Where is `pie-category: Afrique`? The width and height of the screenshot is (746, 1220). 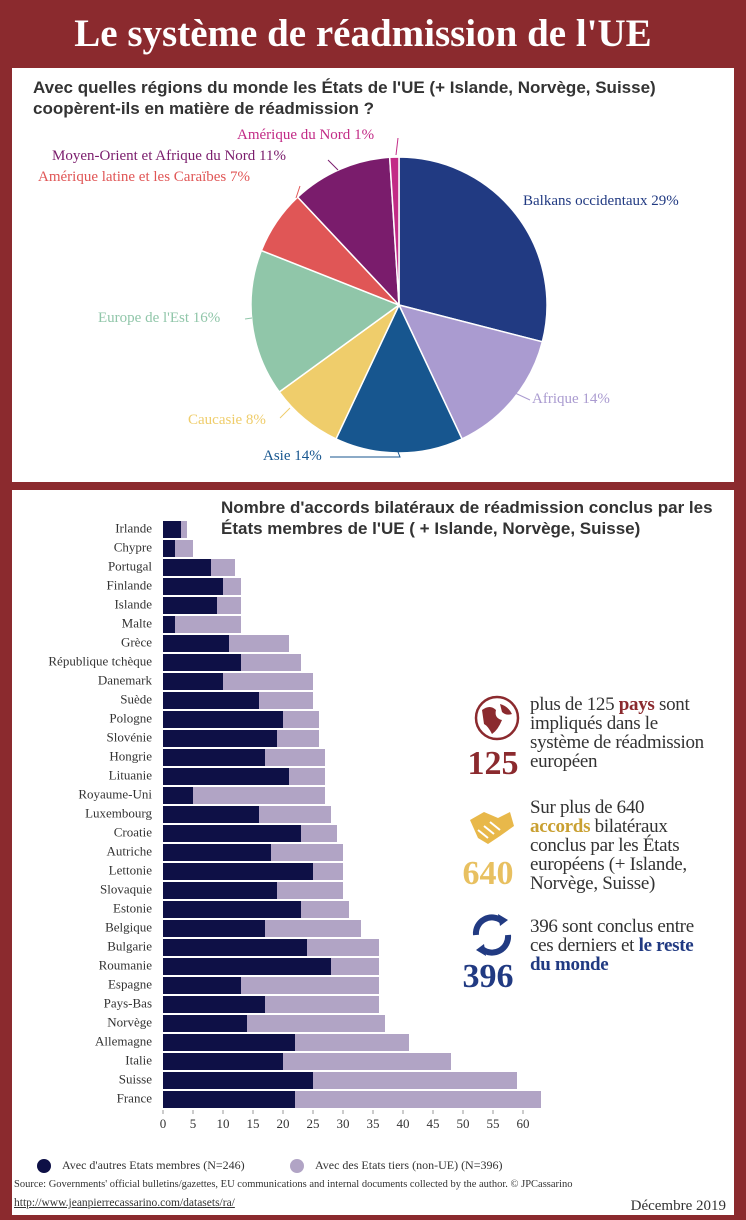 pie-category: Afrique is located at coordinates (555, 399).